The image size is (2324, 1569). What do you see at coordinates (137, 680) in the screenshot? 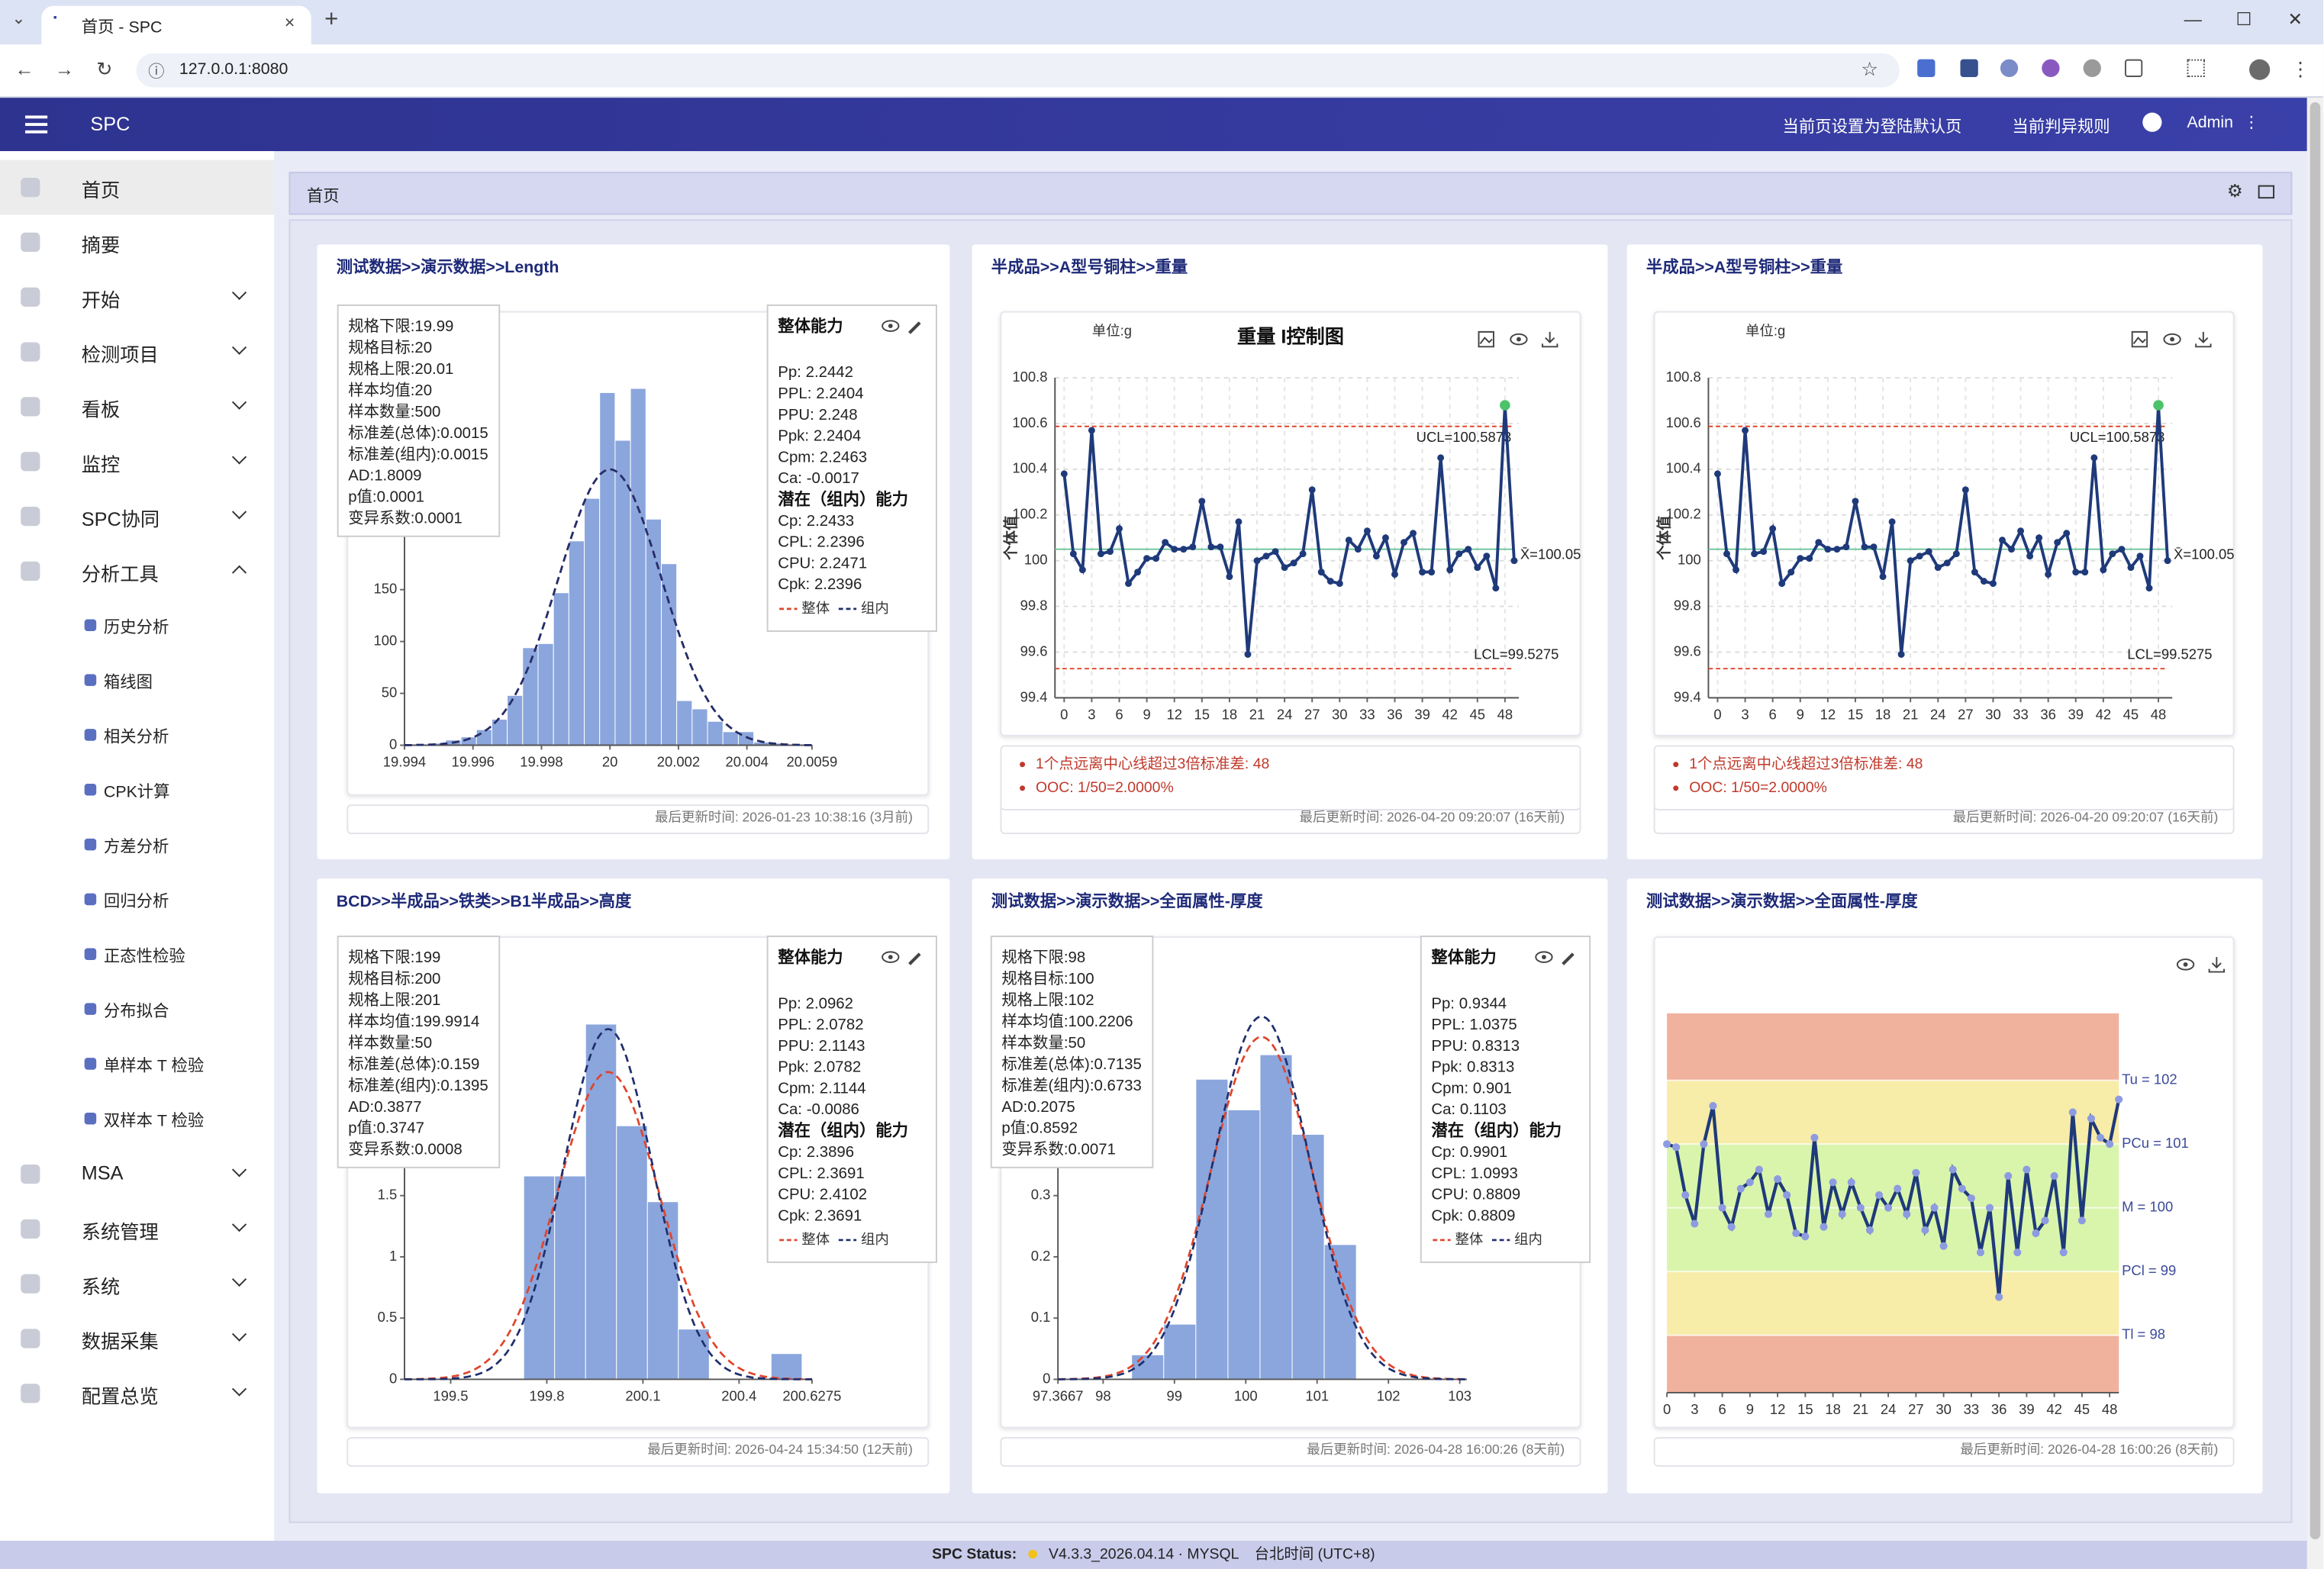
I see `nav-subitem: 箱线图` at bounding box center [137, 680].